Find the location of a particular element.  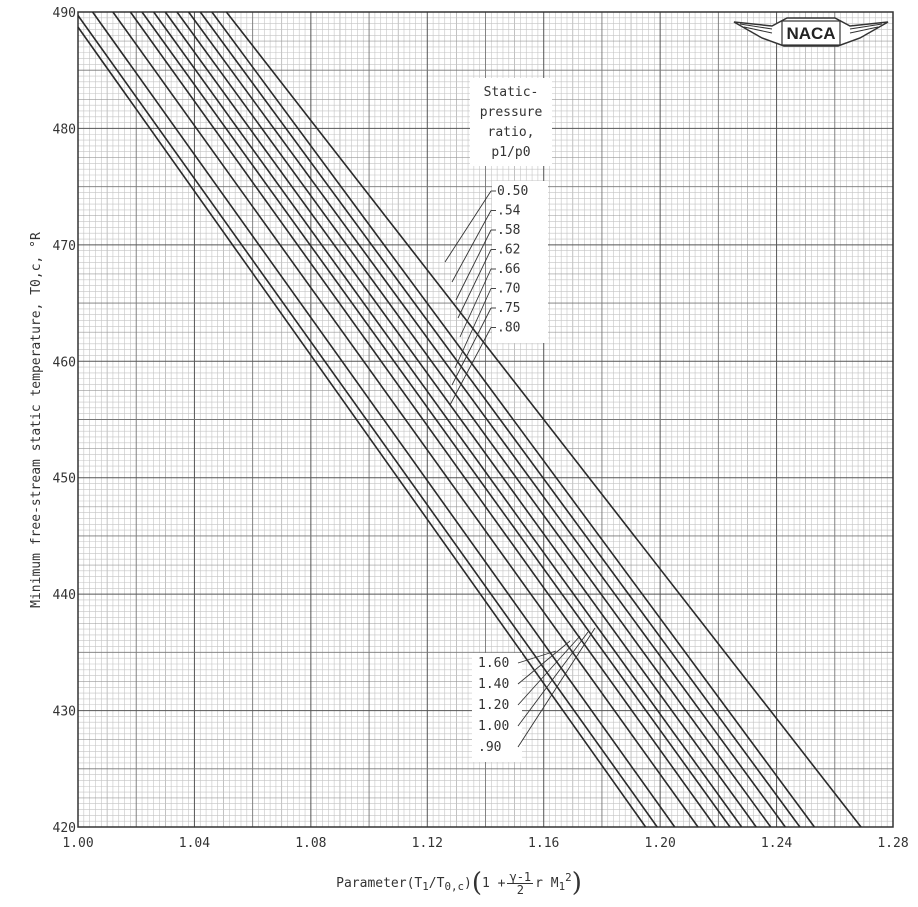

xlabel-close: ) is located at coordinates (468, 883).